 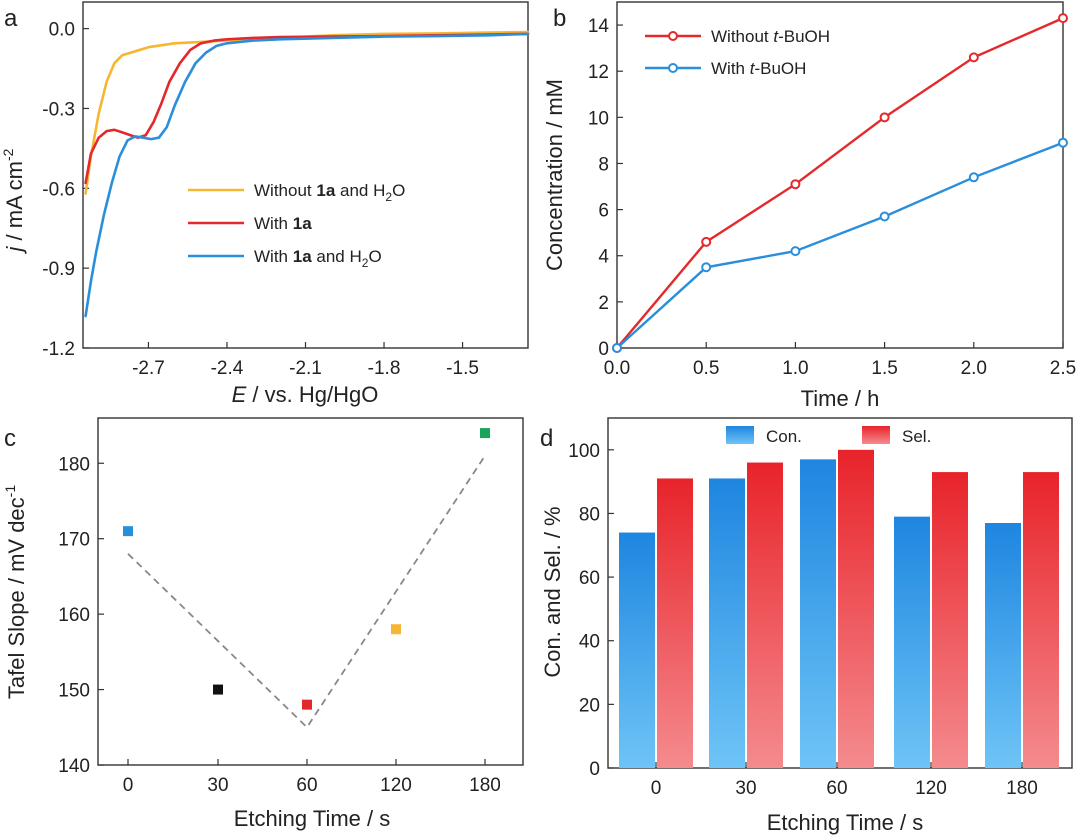 What do you see at coordinates (74, 464) in the screenshot?
I see `panel-c-y-tick-label: 180` at bounding box center [74, 464].